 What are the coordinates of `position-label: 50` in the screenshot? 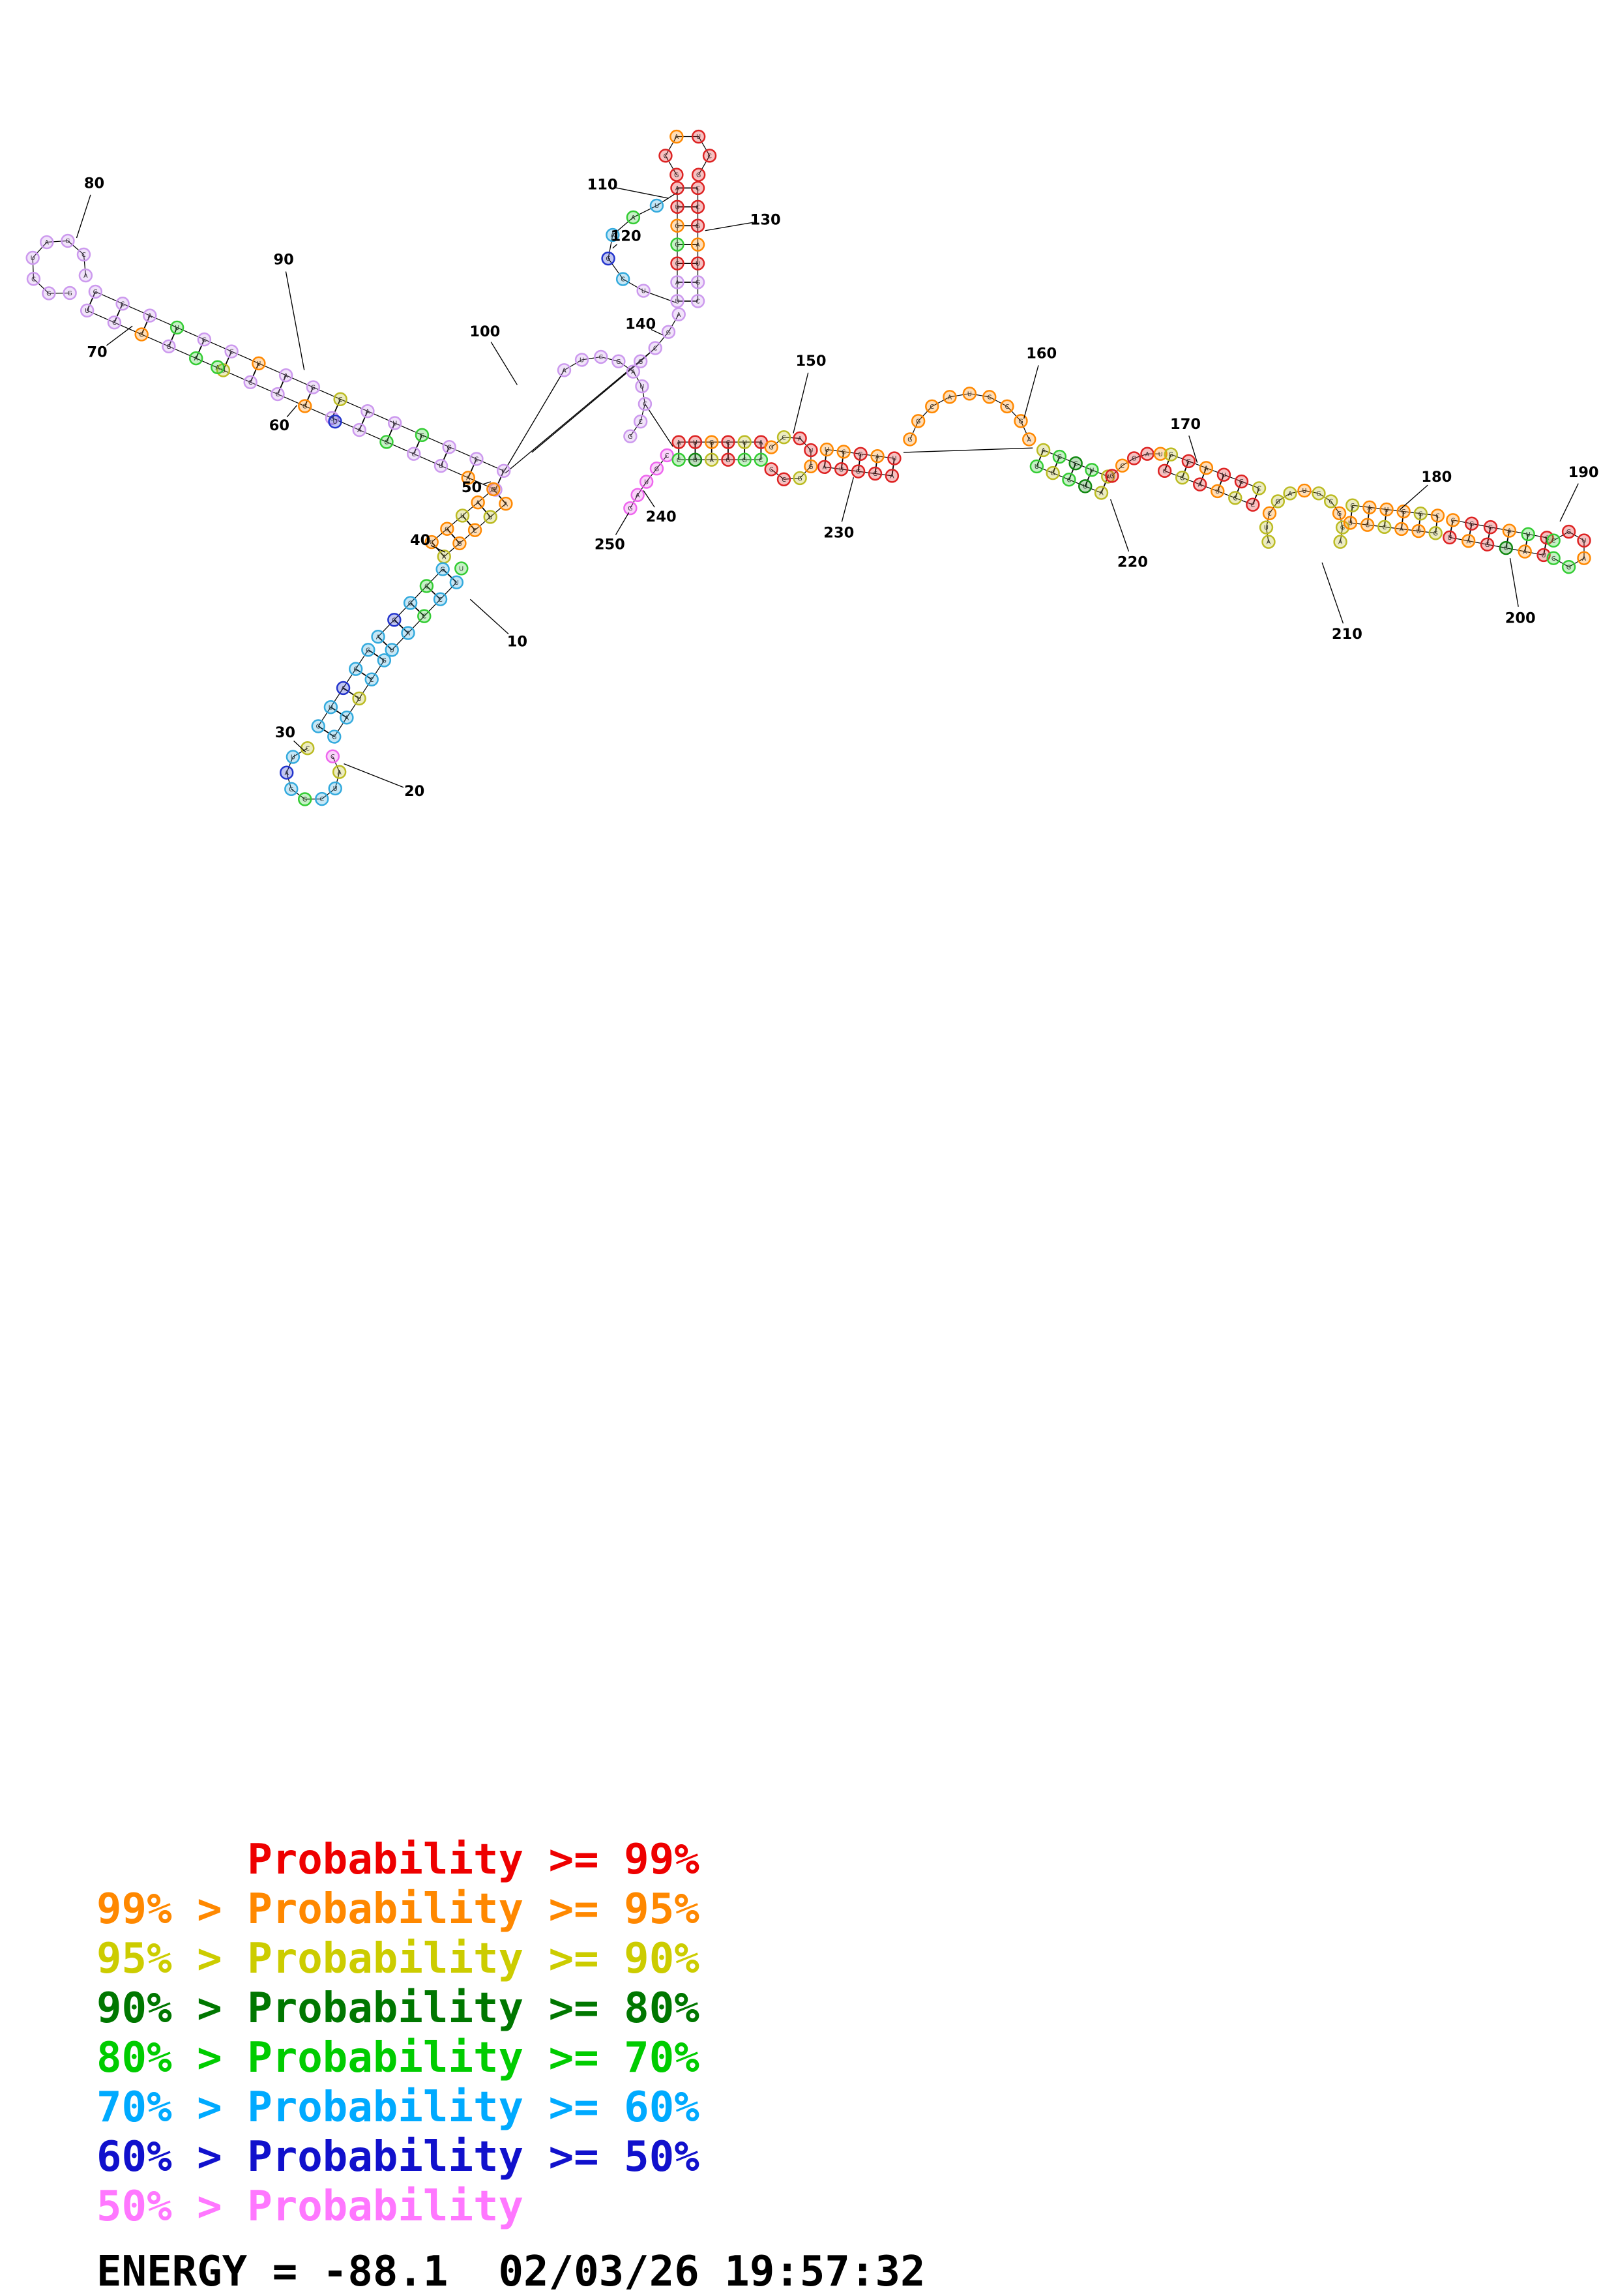 It's located at (472, 487).